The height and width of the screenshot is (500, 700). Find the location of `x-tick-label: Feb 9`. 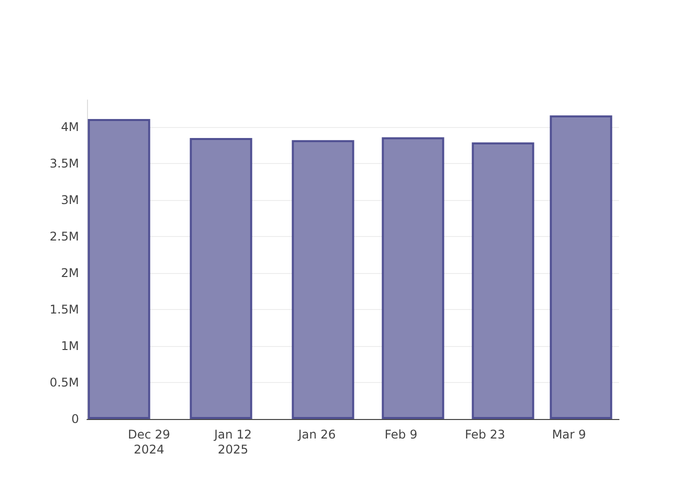

x-tick-label: Feb 9 is located at coordinates (401, 435).